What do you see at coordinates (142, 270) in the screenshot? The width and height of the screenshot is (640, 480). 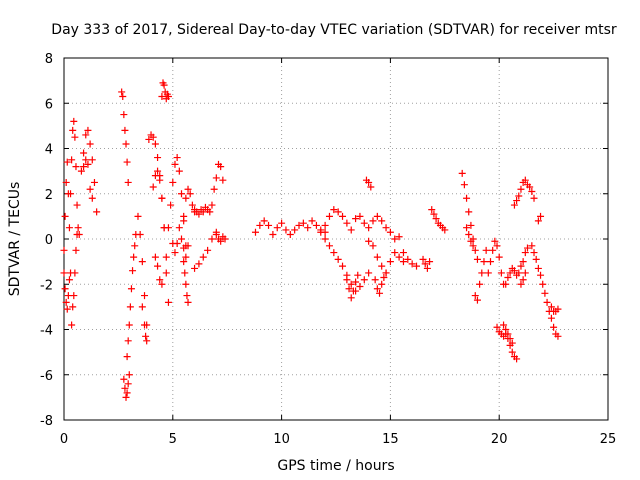 I see `series-s10` at bounding box center [142, 270].